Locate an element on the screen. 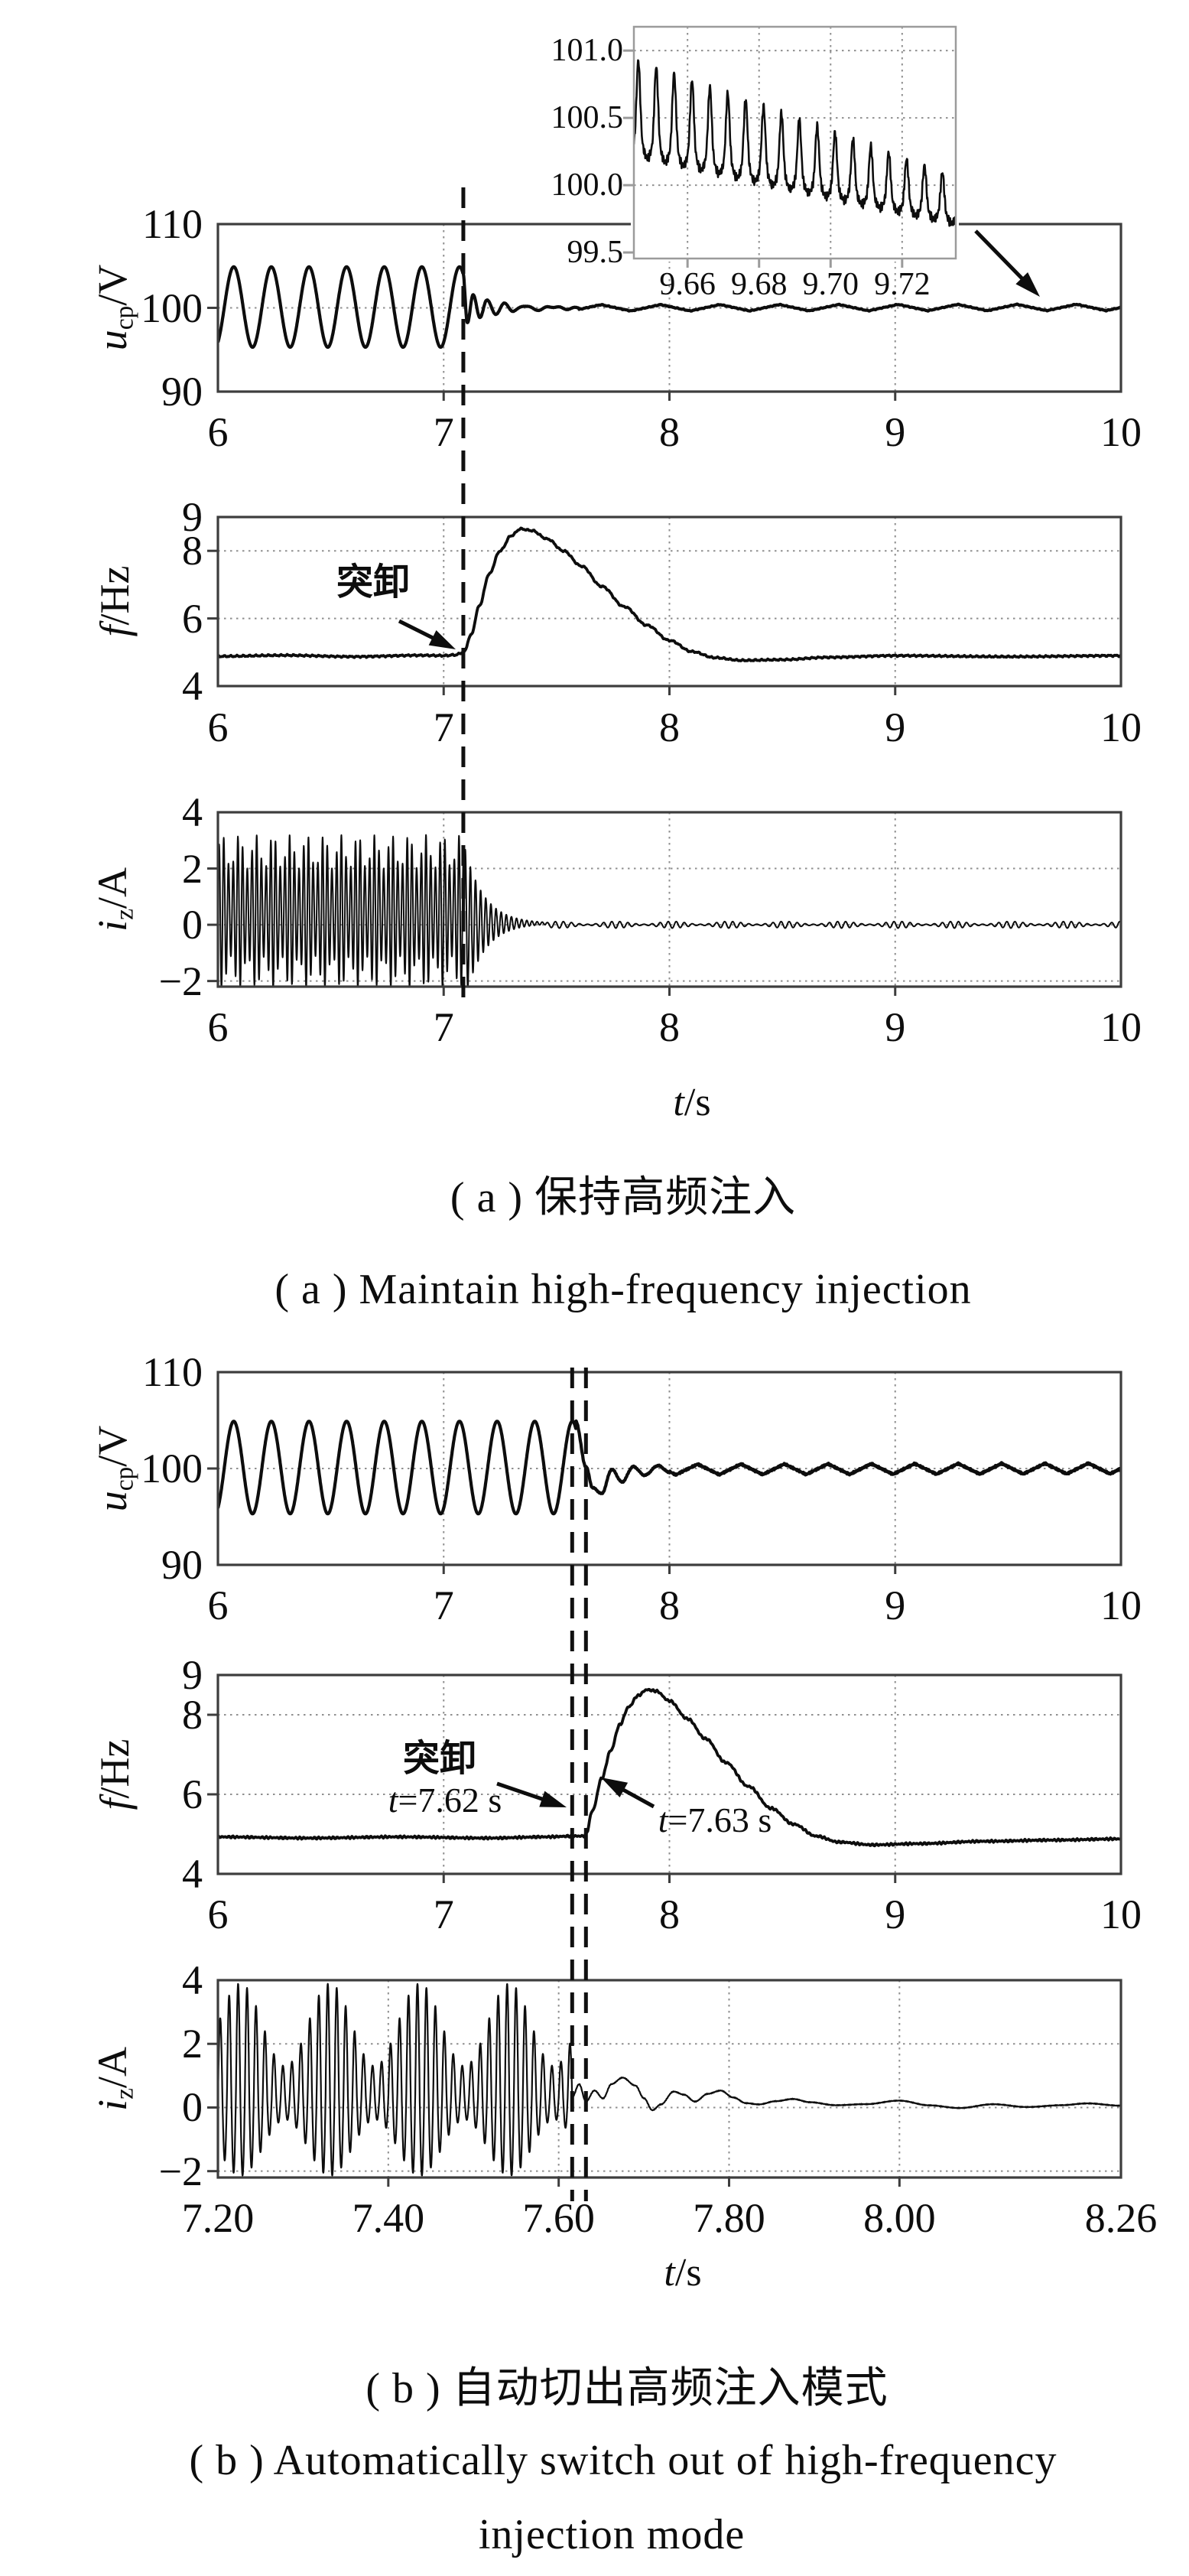  annotation-sudden-unload-a: 突卸 is located at coordinates (373, 582).